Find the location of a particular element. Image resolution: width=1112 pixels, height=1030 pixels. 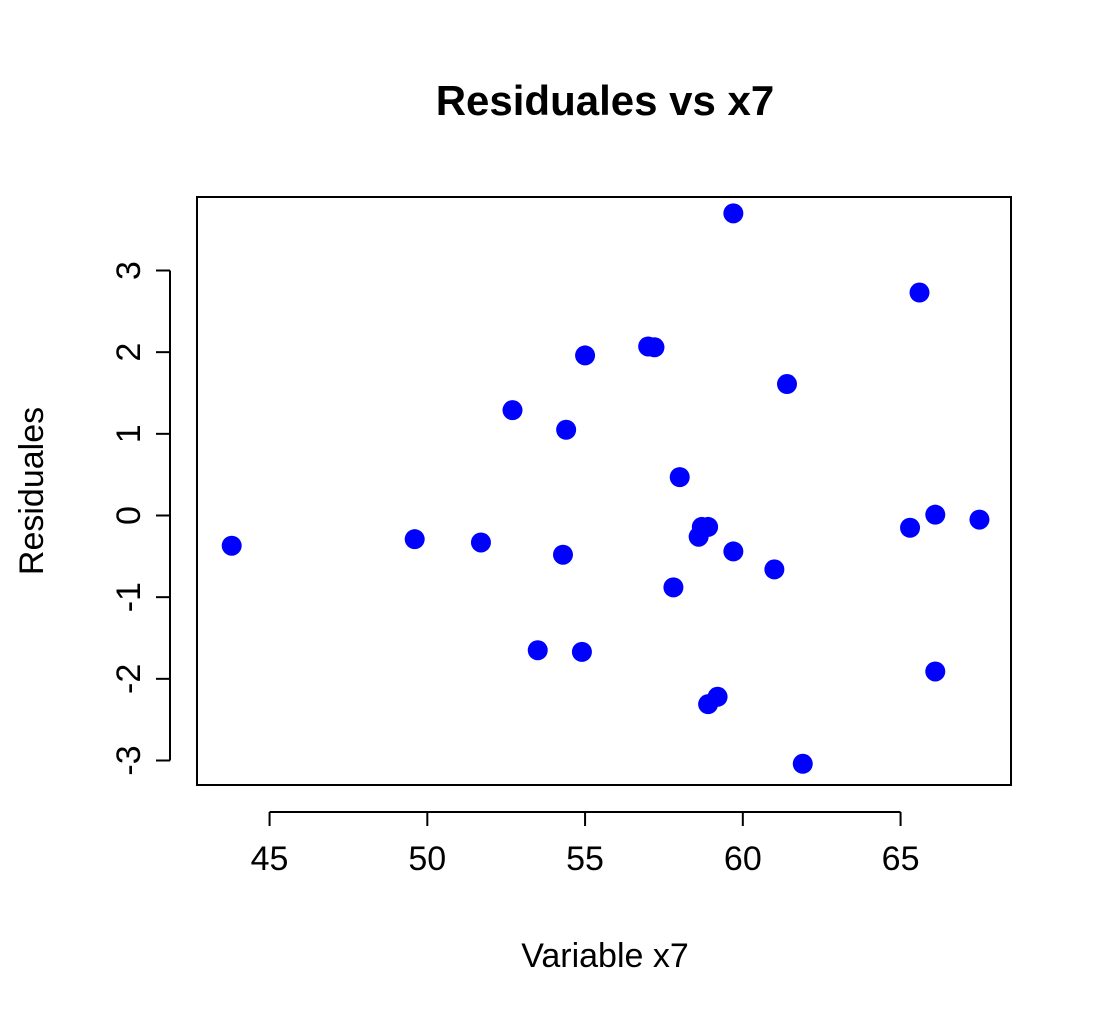

x-axis-label: Variable x7 is located at coordinates (605, 956).